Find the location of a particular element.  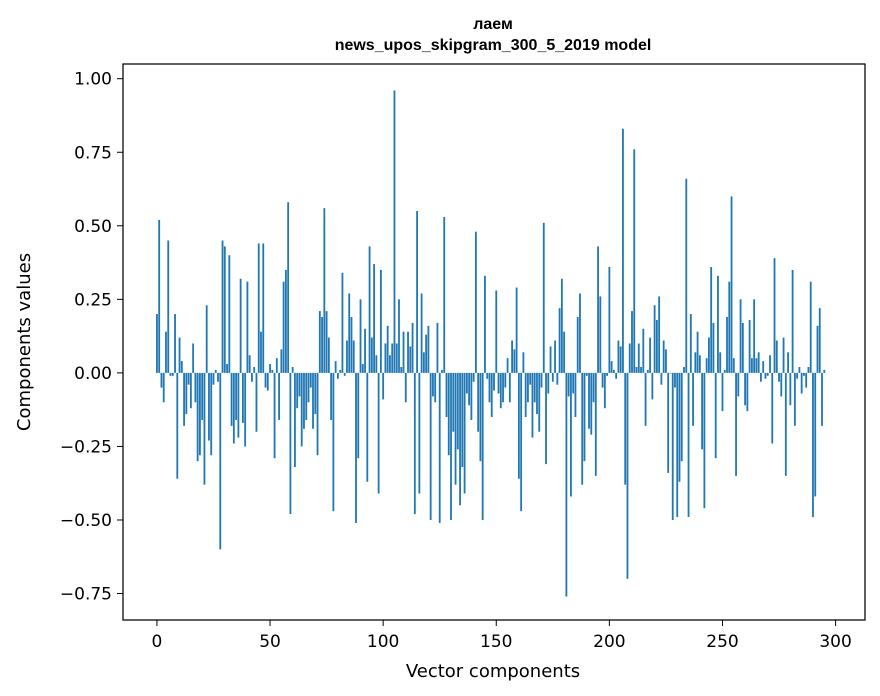

chart-subtitle: news_upos_skipgram_300_5_2019 model is located at coordinates (493, 45).